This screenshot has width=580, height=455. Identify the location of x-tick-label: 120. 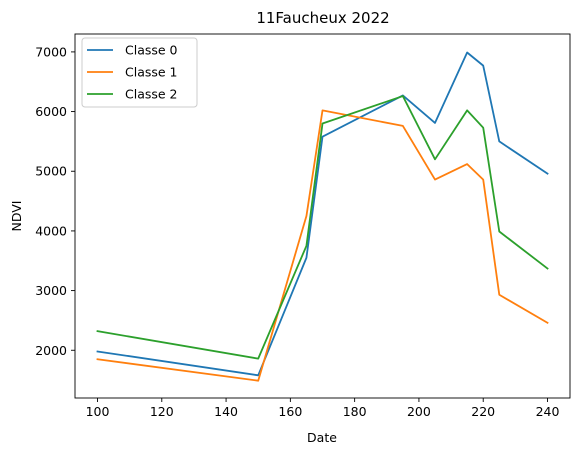
(162, 411).